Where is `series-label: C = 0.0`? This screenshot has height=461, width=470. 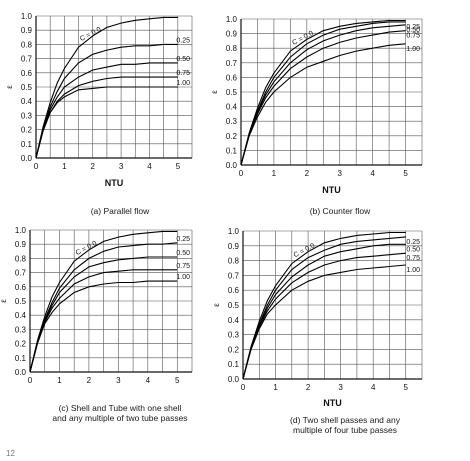 series-label: C = 0.0 is located at coordinates (304, 250).